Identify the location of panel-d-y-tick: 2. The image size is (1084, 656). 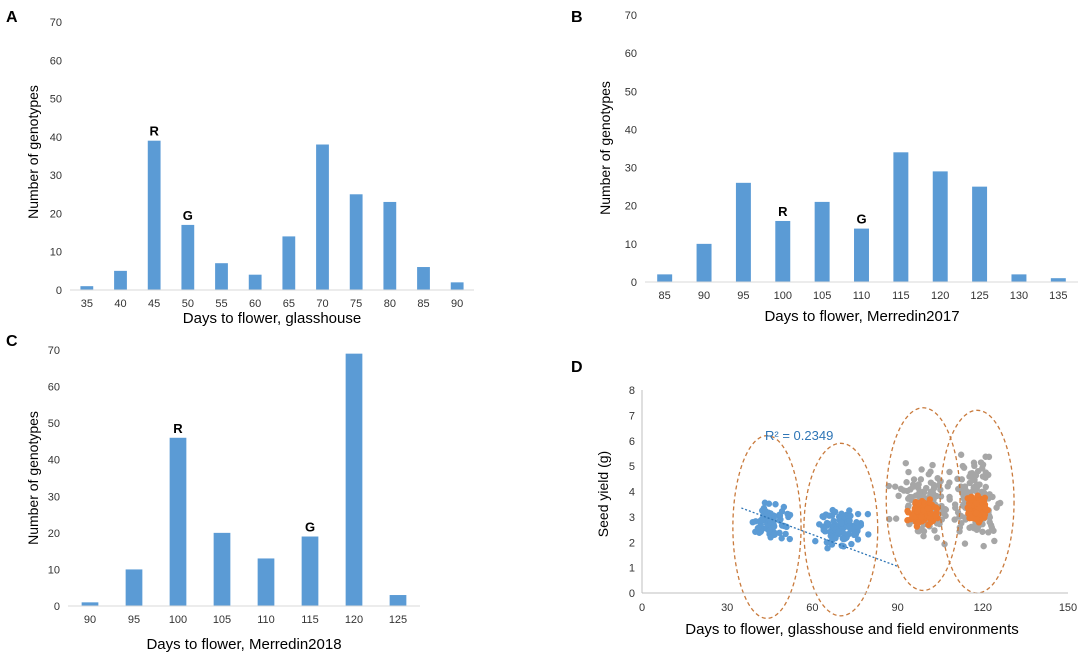
(632, 543).